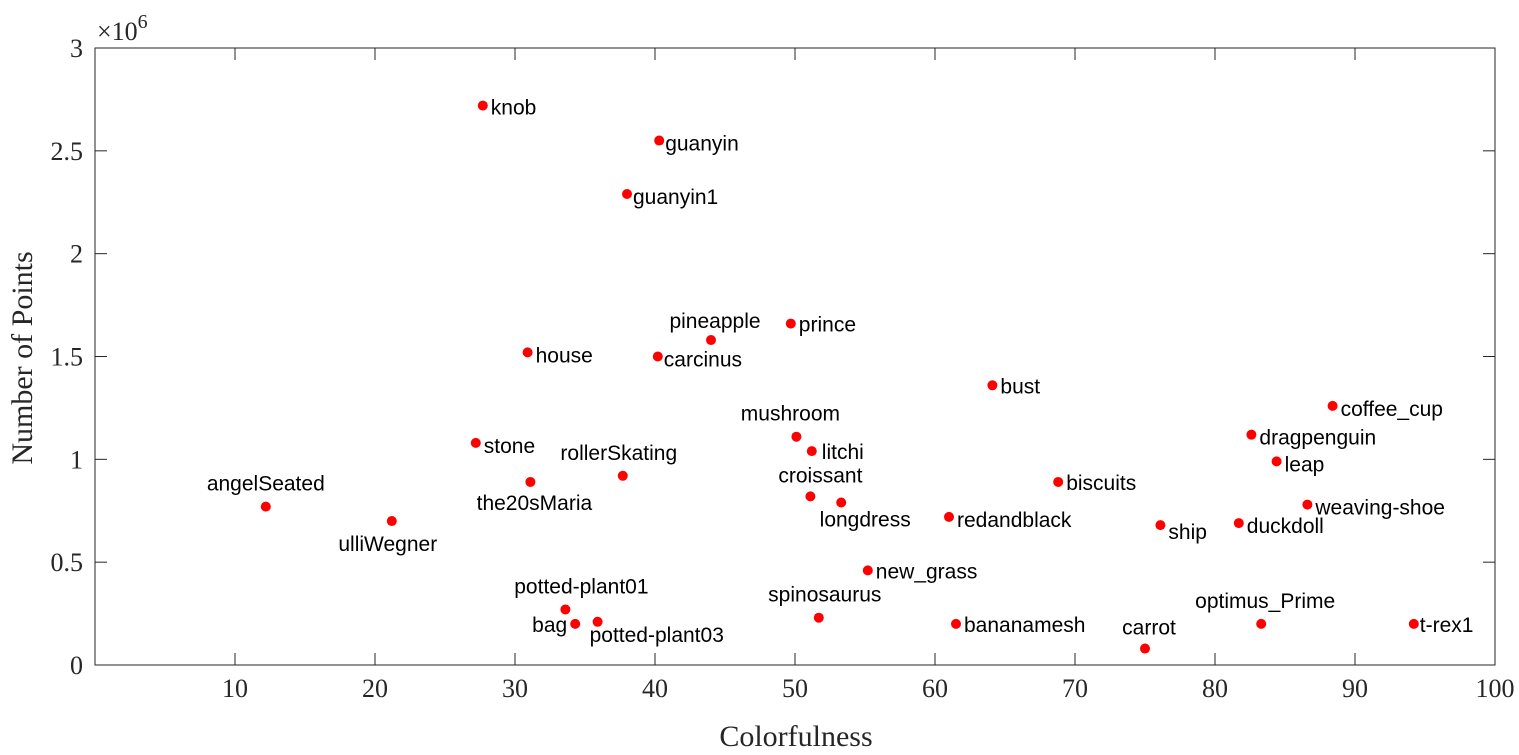 This screenshot has height=755, width=1519. Describe the element at coordinates (117, 31) in the screenshot. I see `y-axis-multiplier-base: ×10` at that location.